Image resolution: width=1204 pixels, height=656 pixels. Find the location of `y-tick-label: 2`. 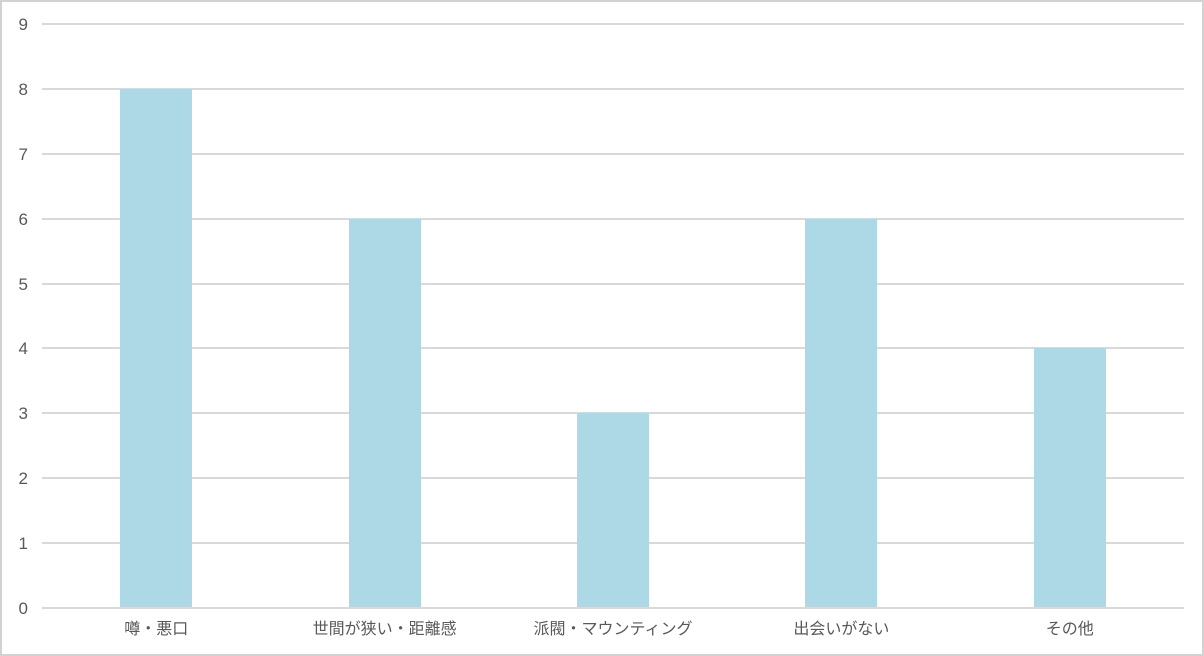

y-tick-label: 2 is located at coordinates (23, 479).